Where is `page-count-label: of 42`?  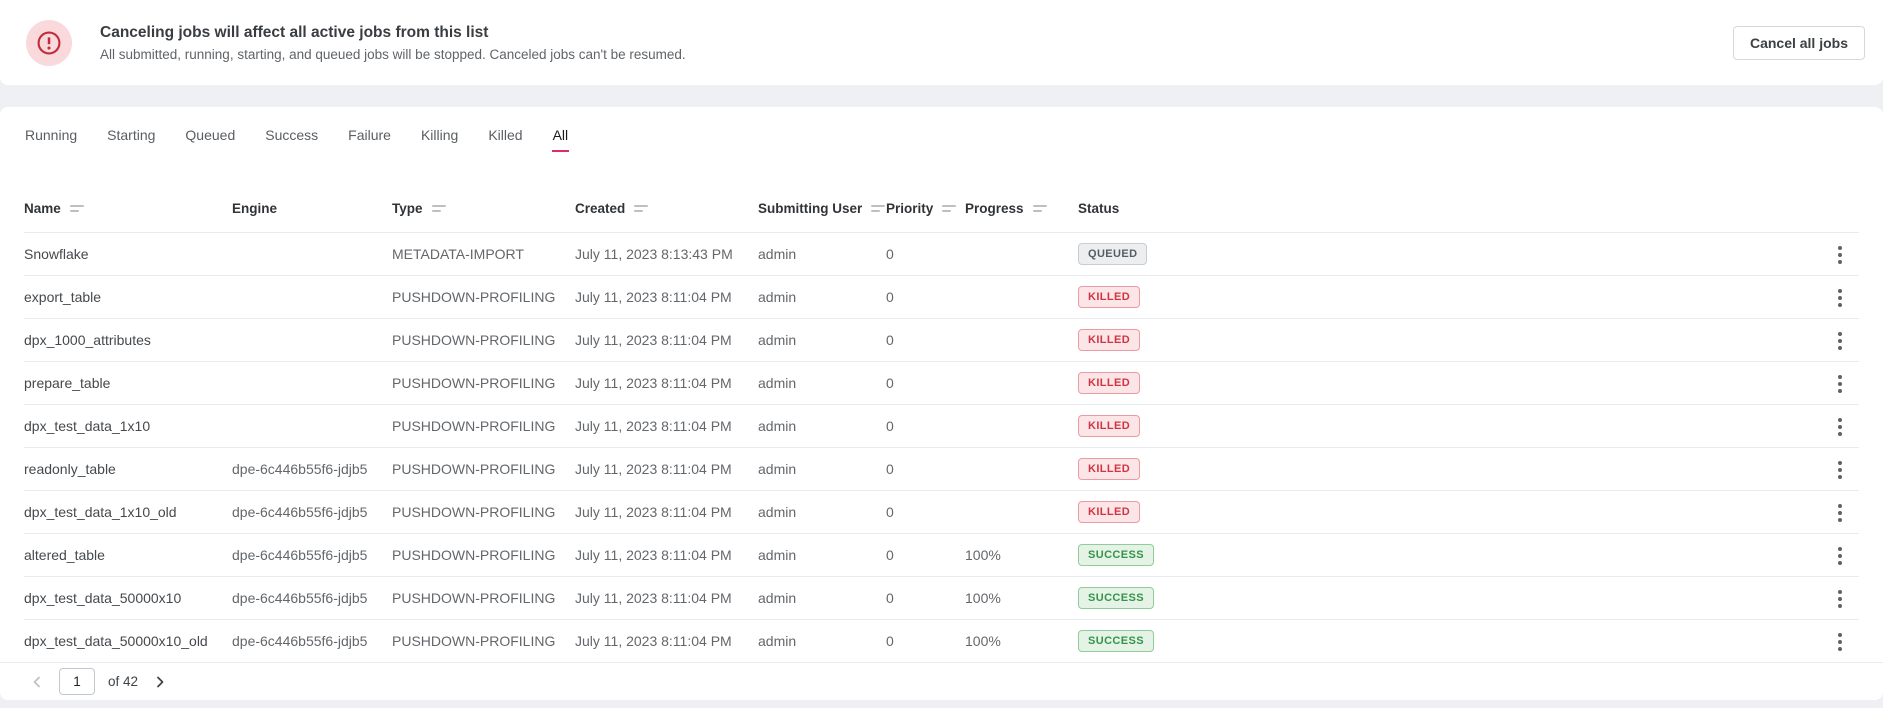
page-count-label: of 42 is located at coordinates (123, 681).